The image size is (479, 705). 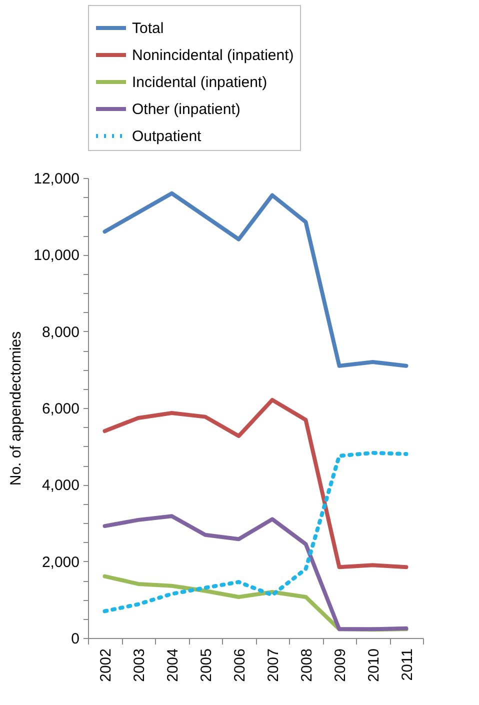 I want to click on x-tick-label: 2005, so click(x=206, y=665).